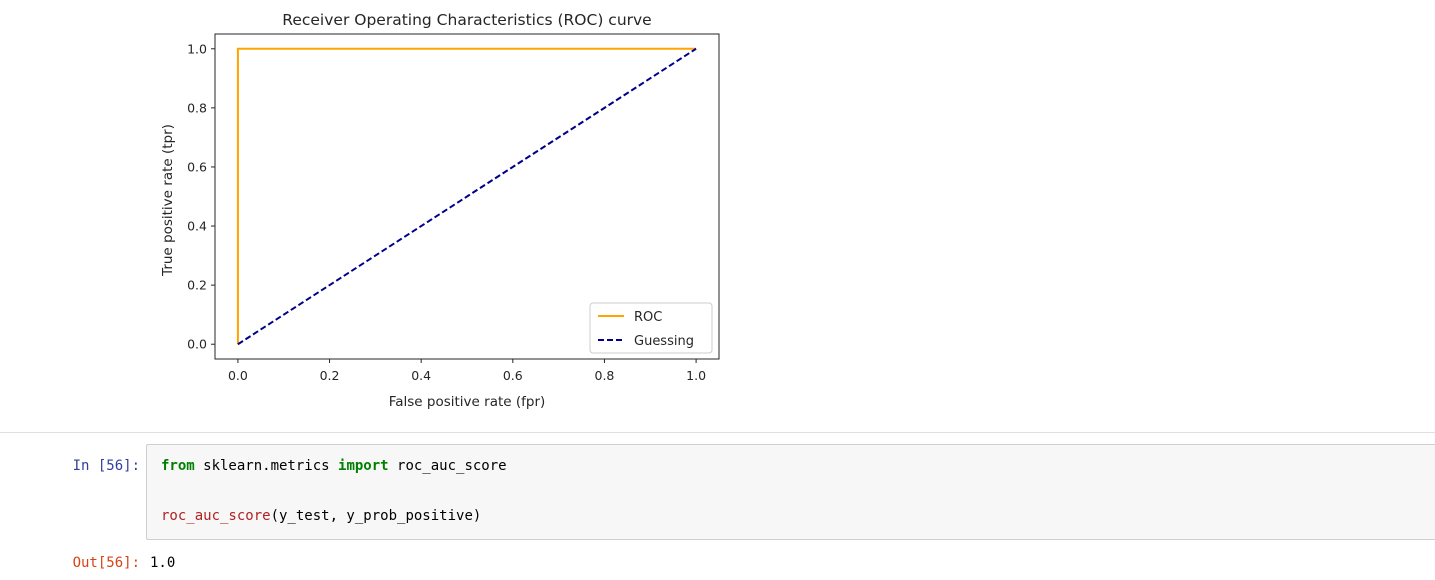  I want to click on y-axis-label: True positive rate (tpr), so click(168, 200).